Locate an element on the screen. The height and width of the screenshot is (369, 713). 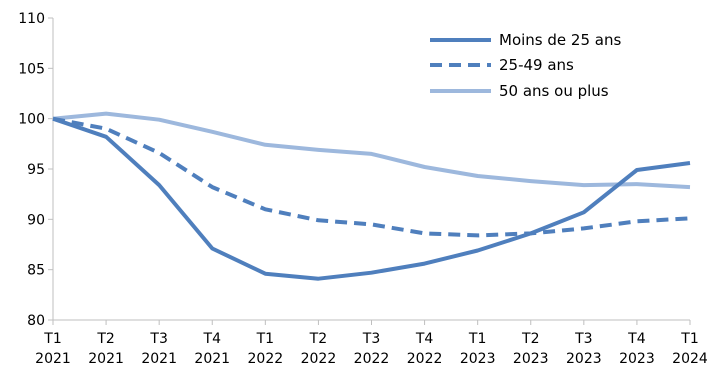
legend: Moins de 25 ans 25-49 ans 50 ans ou plus is located at coordinates (525, 65).